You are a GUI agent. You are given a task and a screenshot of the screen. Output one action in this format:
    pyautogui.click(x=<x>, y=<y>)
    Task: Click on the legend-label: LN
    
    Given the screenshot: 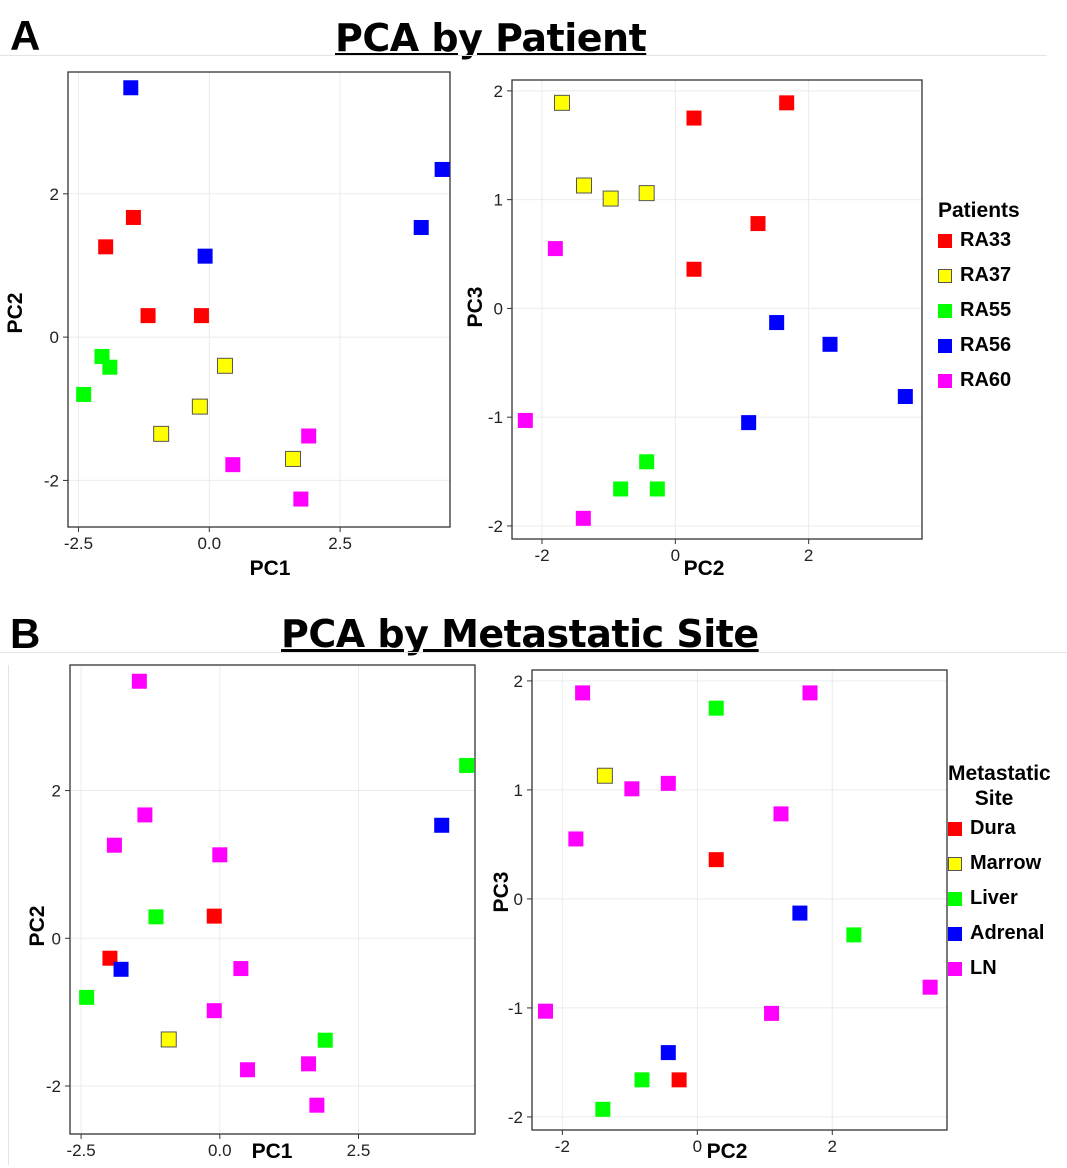 What is the action you would take?
    pyautogui.click(x=983, y=968)
    